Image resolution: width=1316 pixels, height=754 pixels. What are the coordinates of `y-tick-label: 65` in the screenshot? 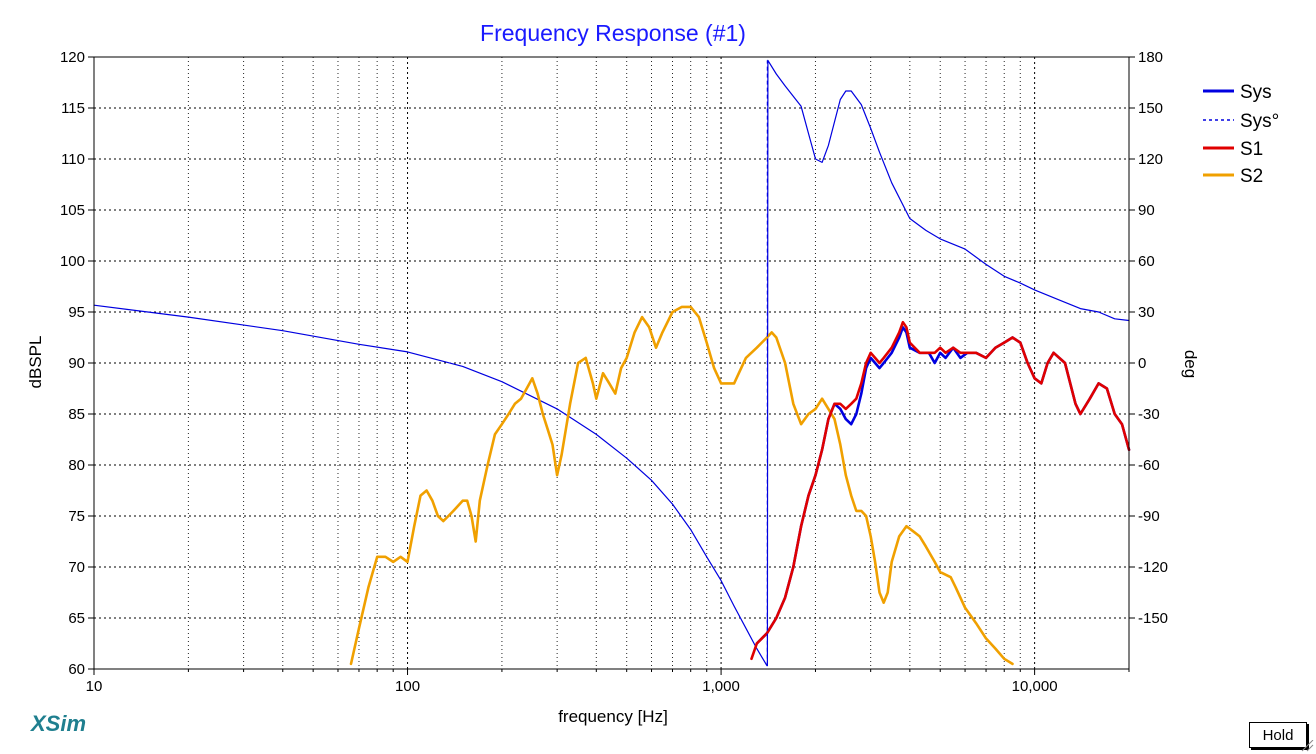 It's located at (76, 618).